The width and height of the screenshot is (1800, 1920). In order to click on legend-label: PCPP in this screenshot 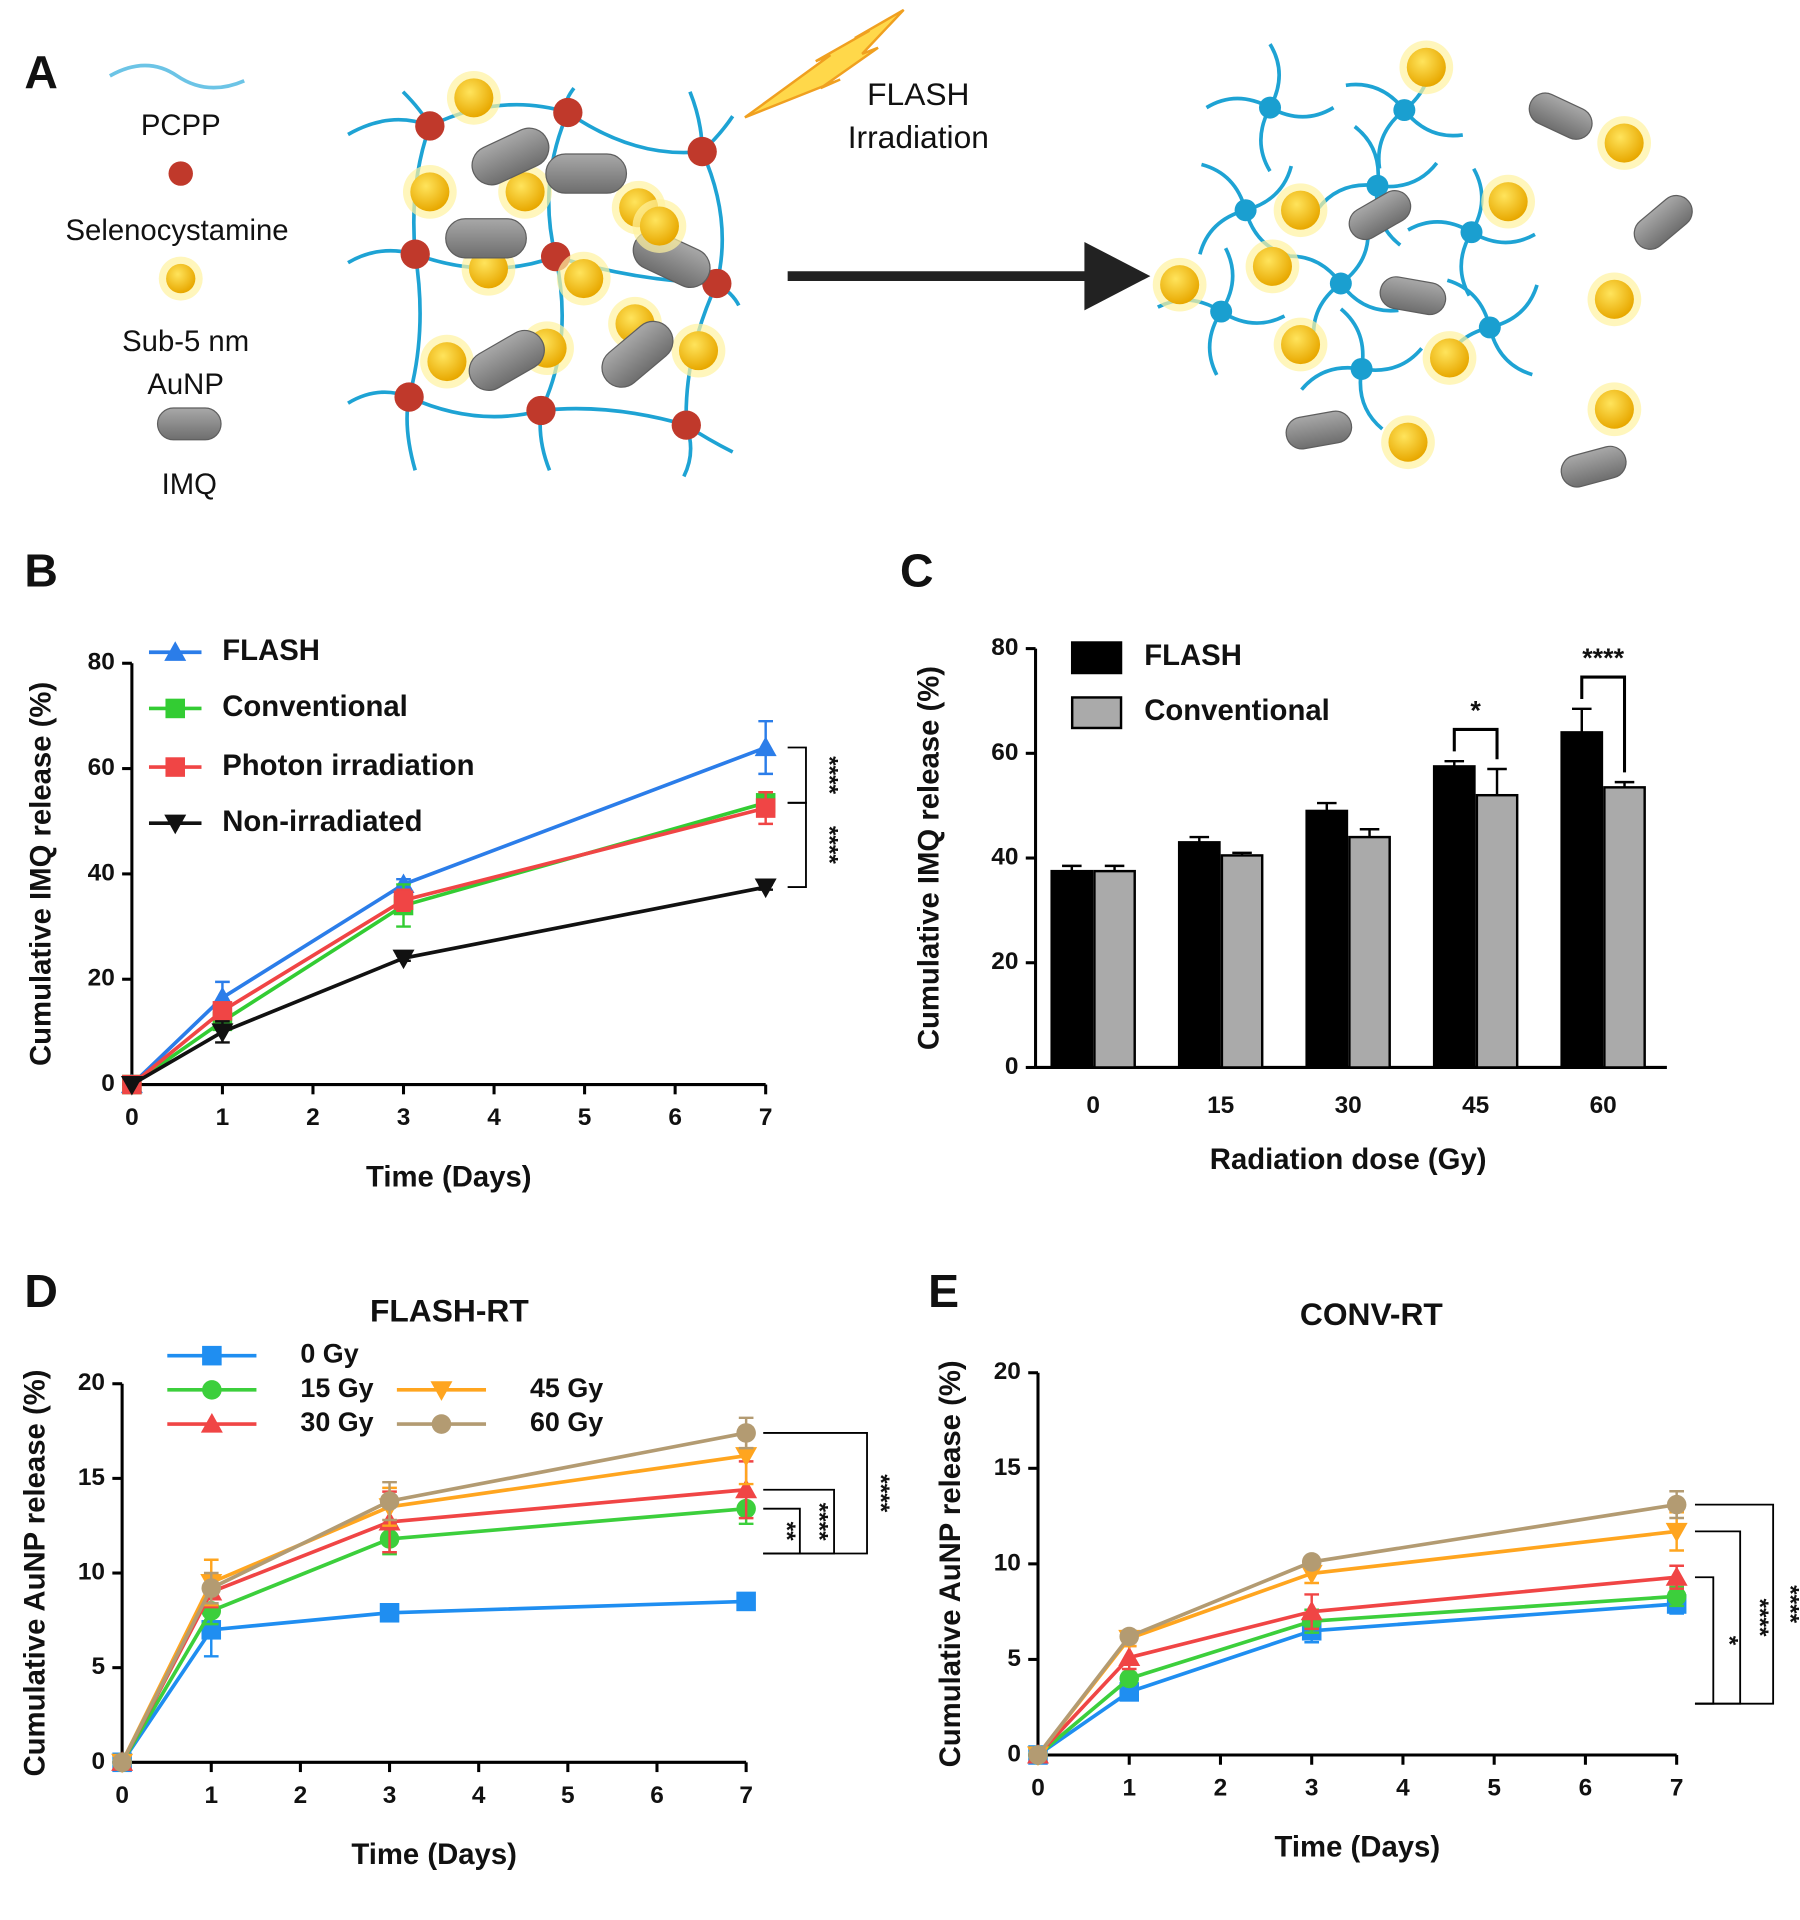, I will do `click(181, 125)`.